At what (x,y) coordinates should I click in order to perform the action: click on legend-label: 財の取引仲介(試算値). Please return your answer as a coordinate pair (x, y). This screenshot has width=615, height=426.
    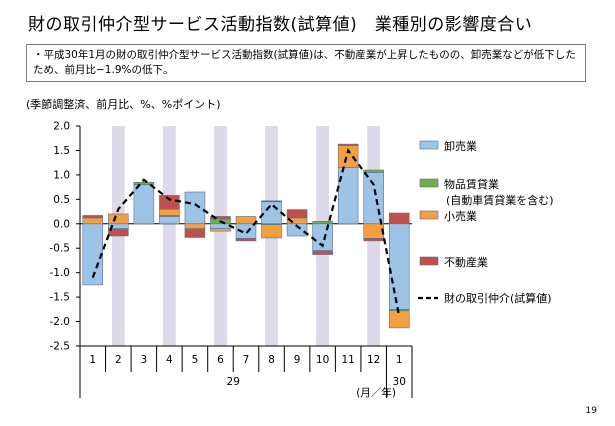
    Looking at the image, I should click on (498, 298).